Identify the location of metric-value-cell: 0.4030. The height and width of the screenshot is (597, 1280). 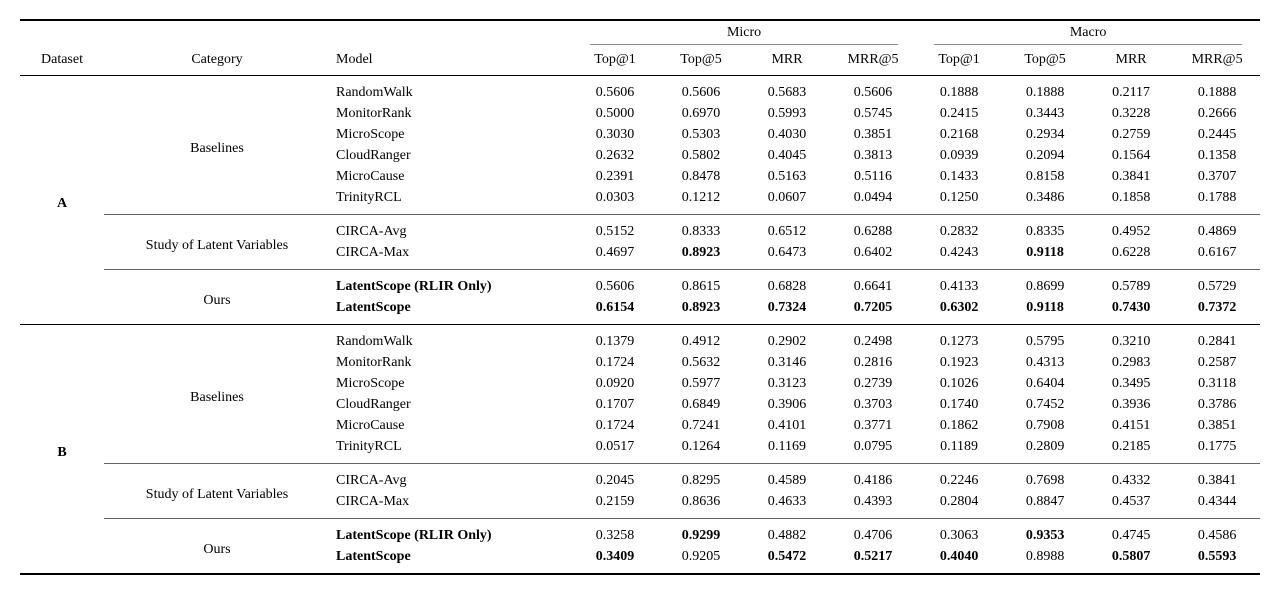
(787, 134).